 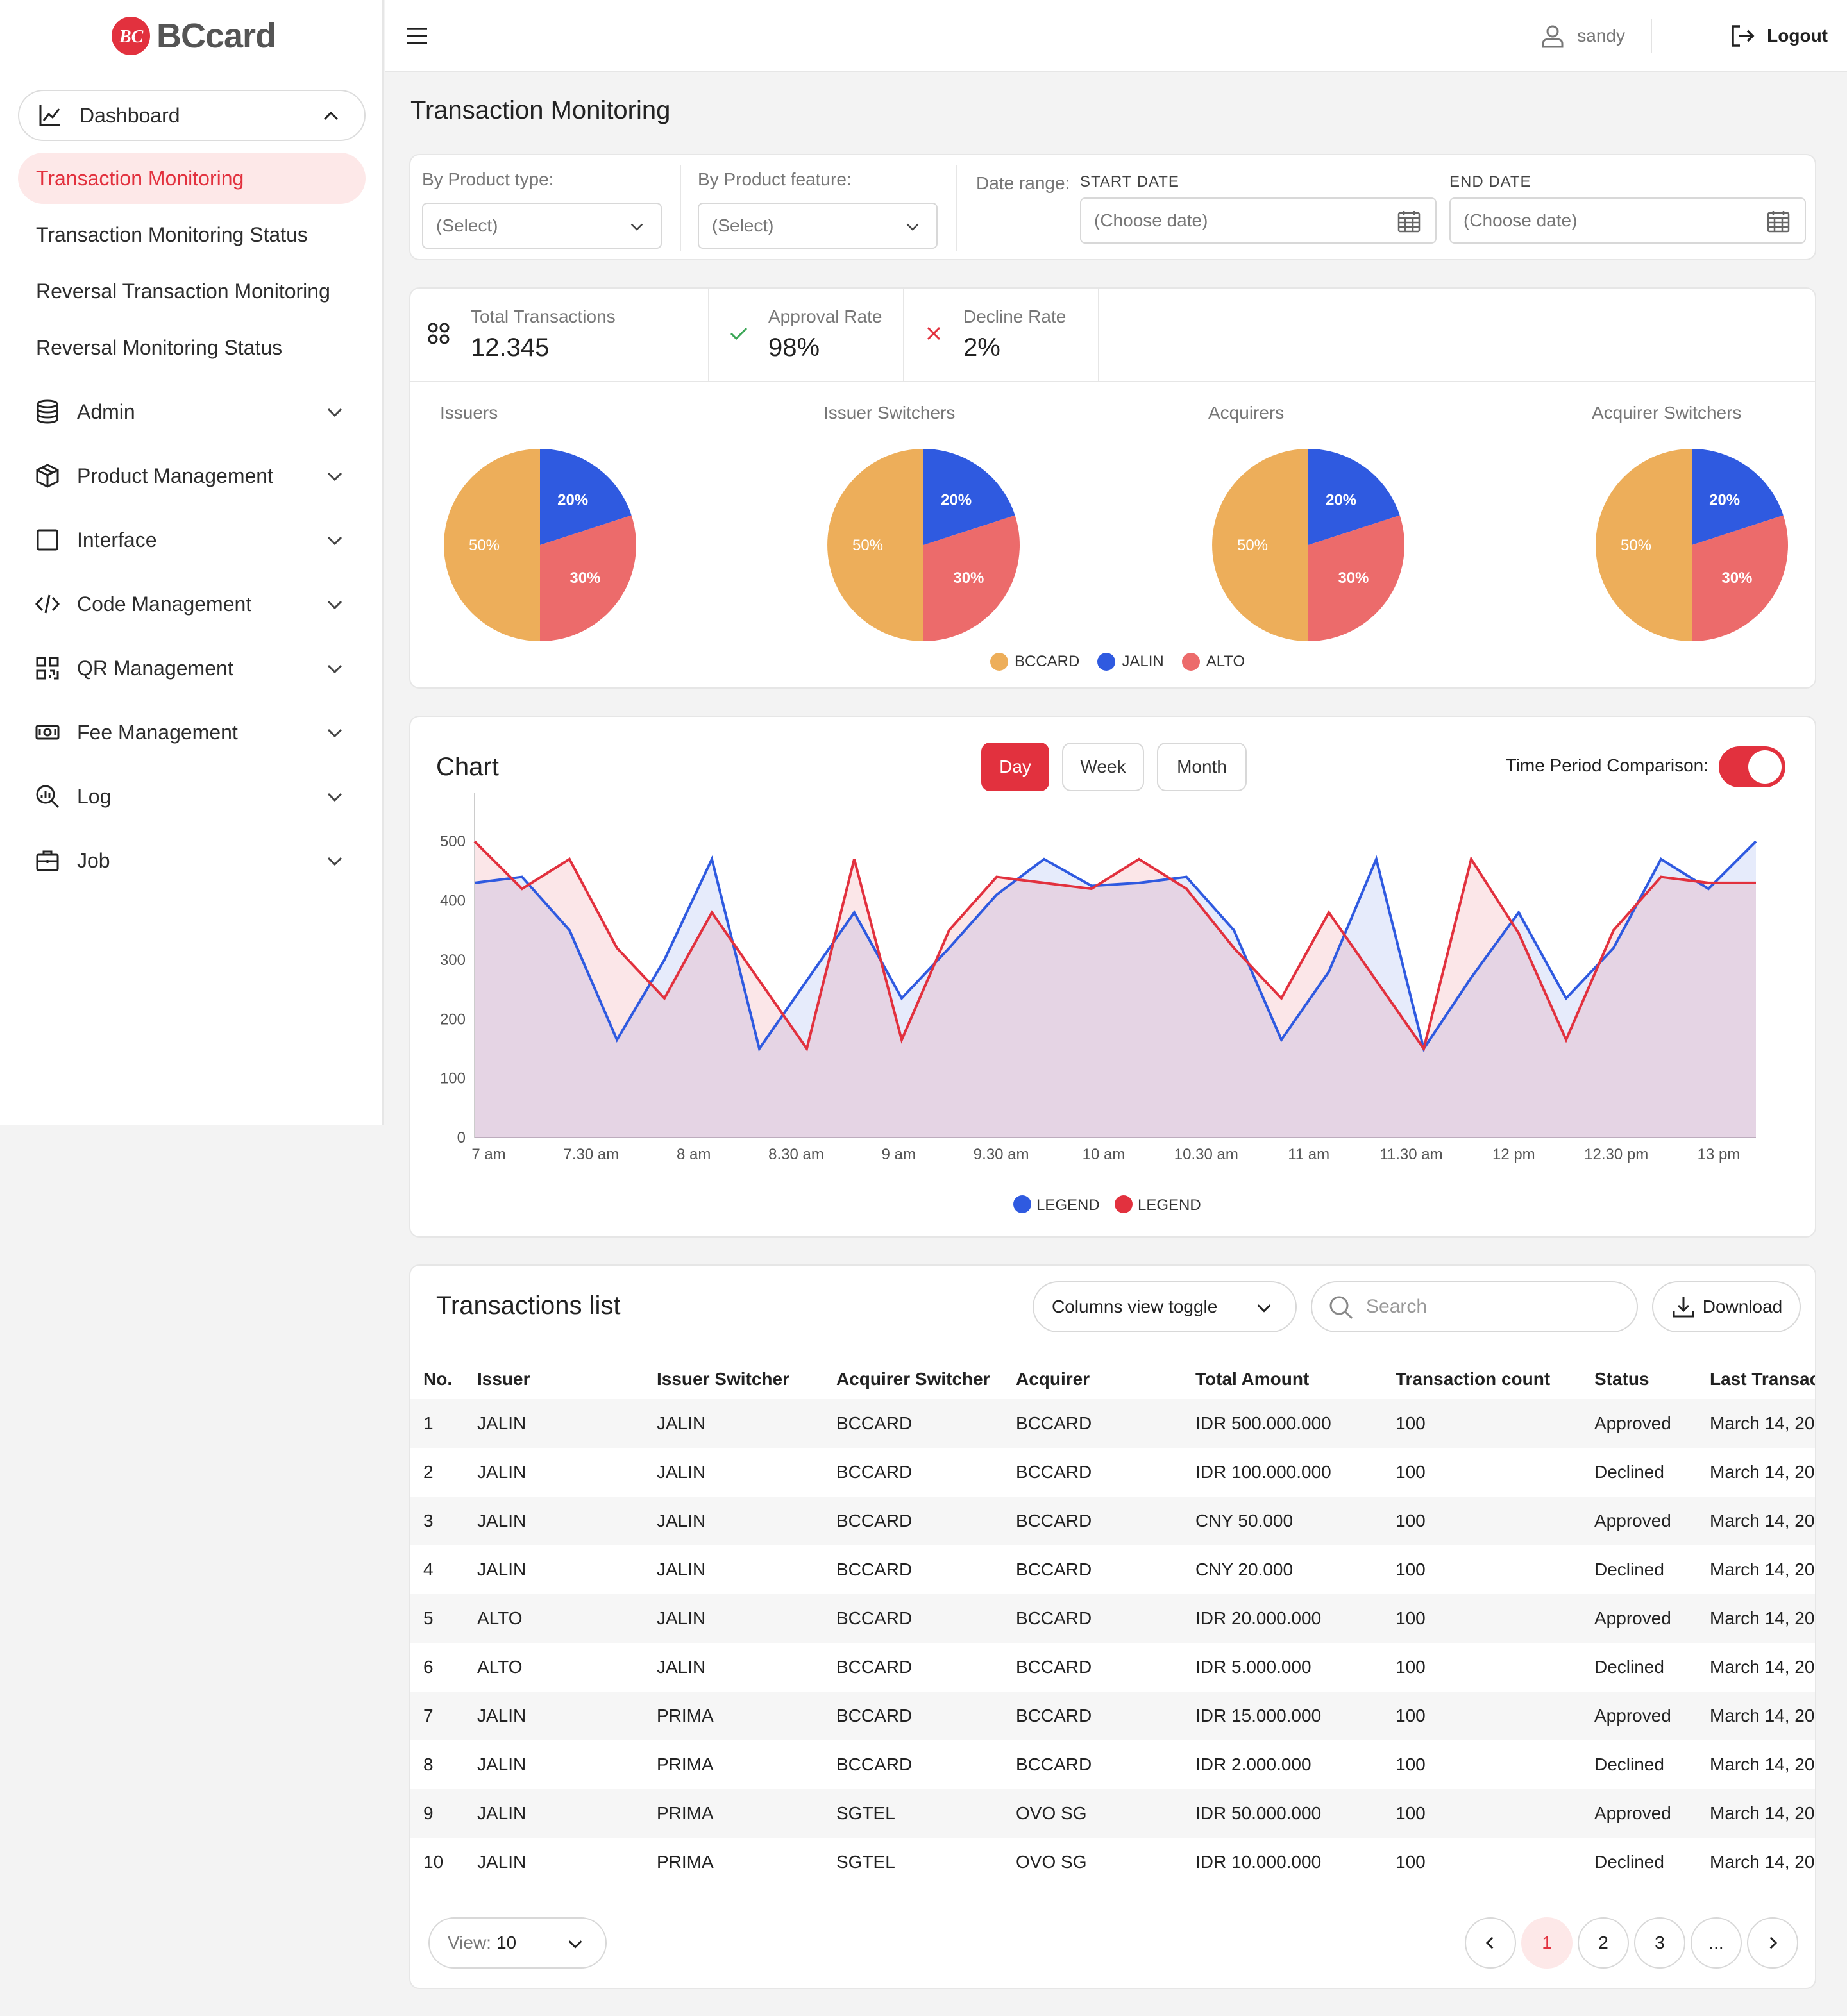 What do you see at coordinates (1226, 661) in the screenshot?
I see `legend-label: ALTO` at bounding box center [1226, 661].